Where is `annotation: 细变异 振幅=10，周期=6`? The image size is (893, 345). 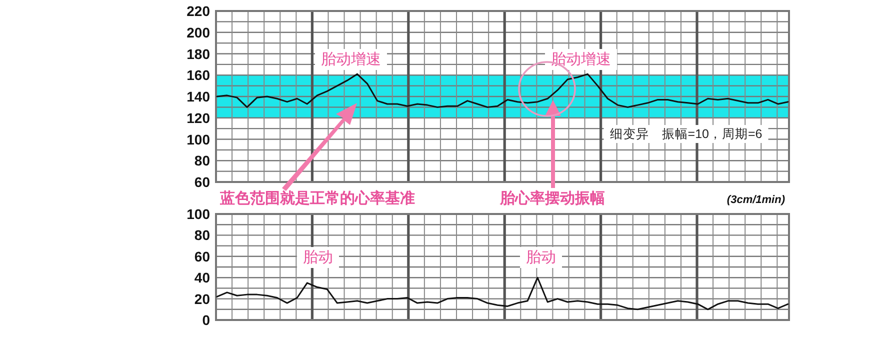
annotation: 细变异 振幅=10，周期=6 is located at coordinates (686, 134).